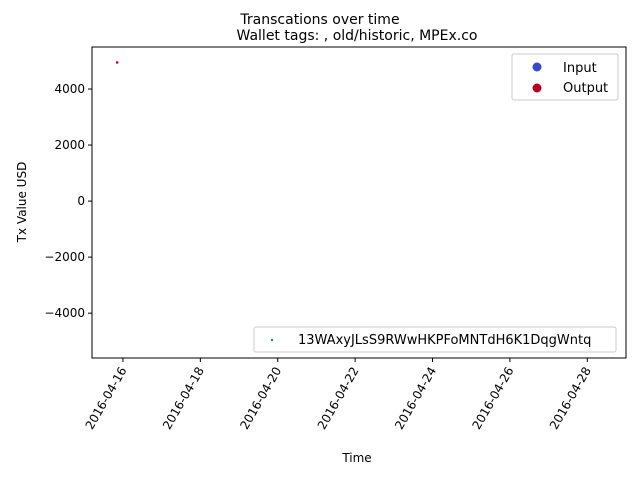  I want to click on x-tick-label: 2016-04-22, so click(338, 398).